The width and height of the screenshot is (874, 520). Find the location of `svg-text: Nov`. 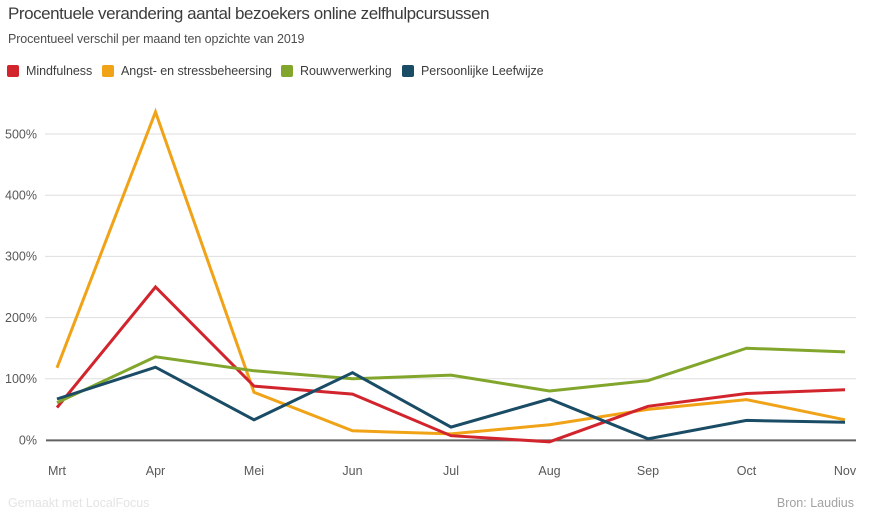

svg-text: Nov is located at coordinates (845, 471).